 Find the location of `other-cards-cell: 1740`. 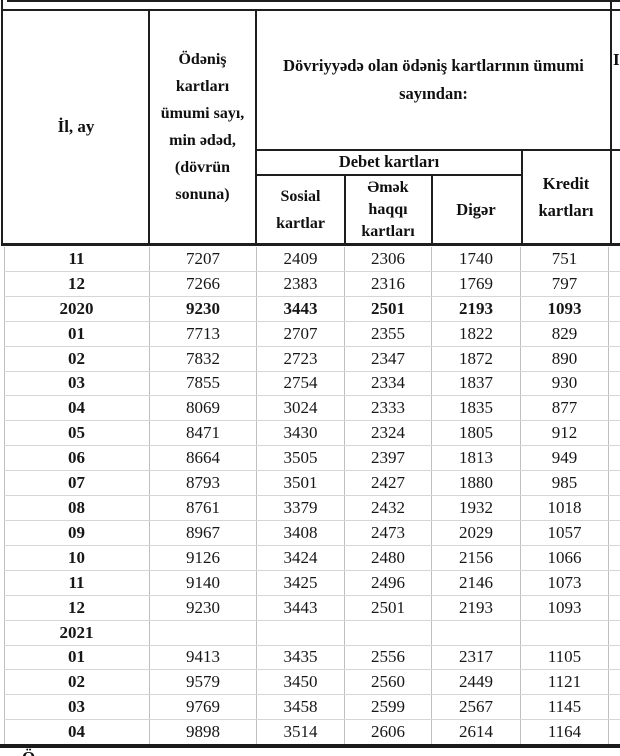

other-cards-cell: 1740 is located at coordinates (476, 259).